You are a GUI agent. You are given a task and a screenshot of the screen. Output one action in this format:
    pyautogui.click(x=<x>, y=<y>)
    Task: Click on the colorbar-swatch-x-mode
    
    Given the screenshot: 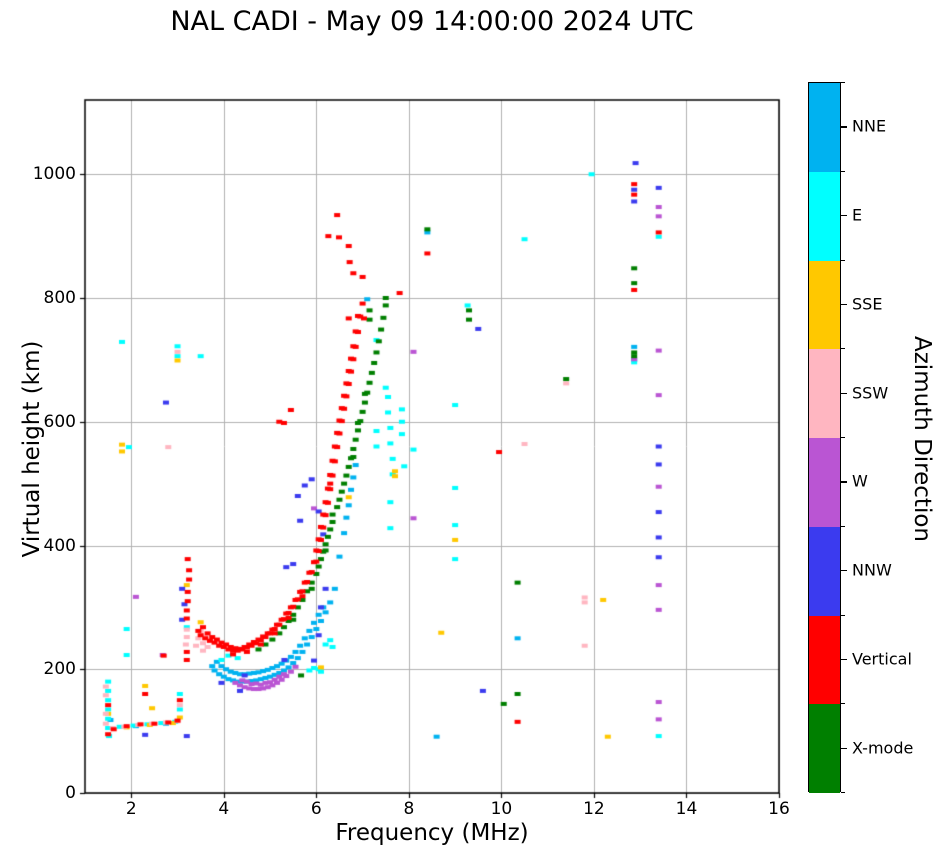 What is the action you would take?
    pyautogui.click(x=824, y=748)
    